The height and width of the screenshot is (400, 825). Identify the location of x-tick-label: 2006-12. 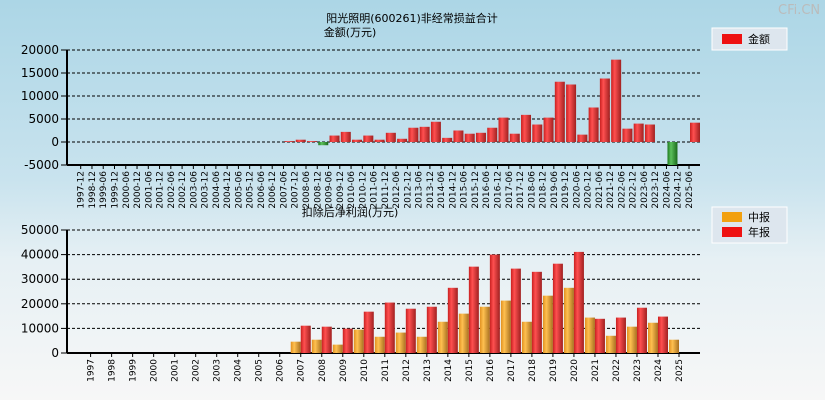
(273, 190).